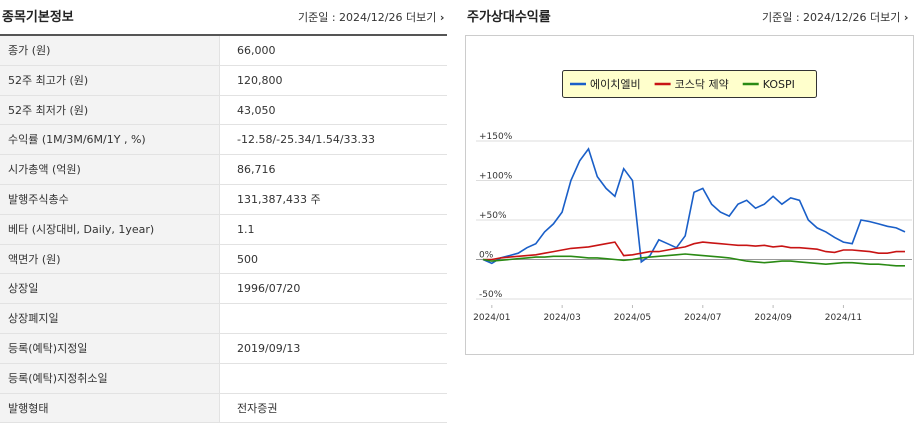  Describe the element at coordinates (247, 259) in the screenshot. I see `row-value: 500` at that location.